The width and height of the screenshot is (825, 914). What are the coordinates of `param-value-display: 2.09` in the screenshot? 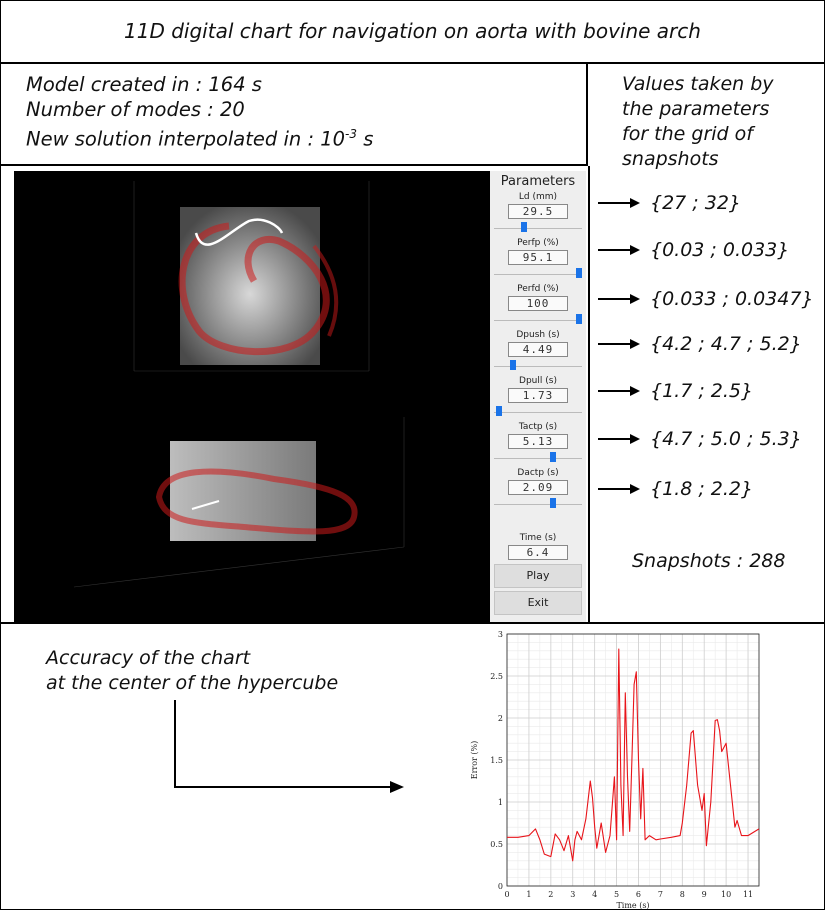 It's located at (538, 487).